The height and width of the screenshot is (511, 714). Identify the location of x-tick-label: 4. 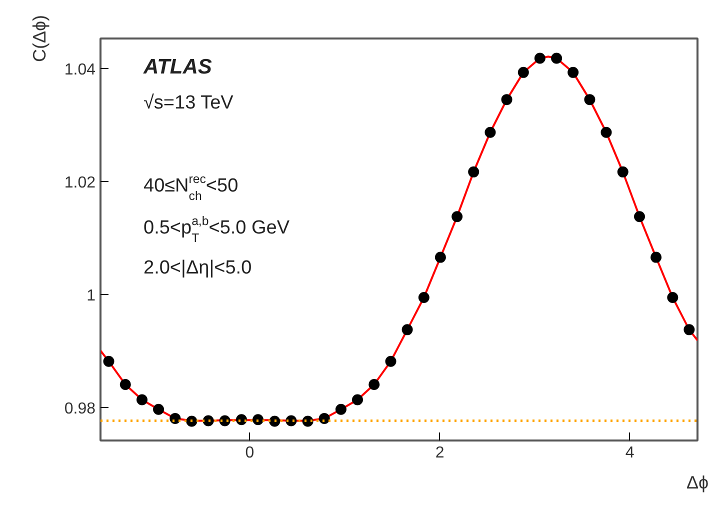
(629, 453).